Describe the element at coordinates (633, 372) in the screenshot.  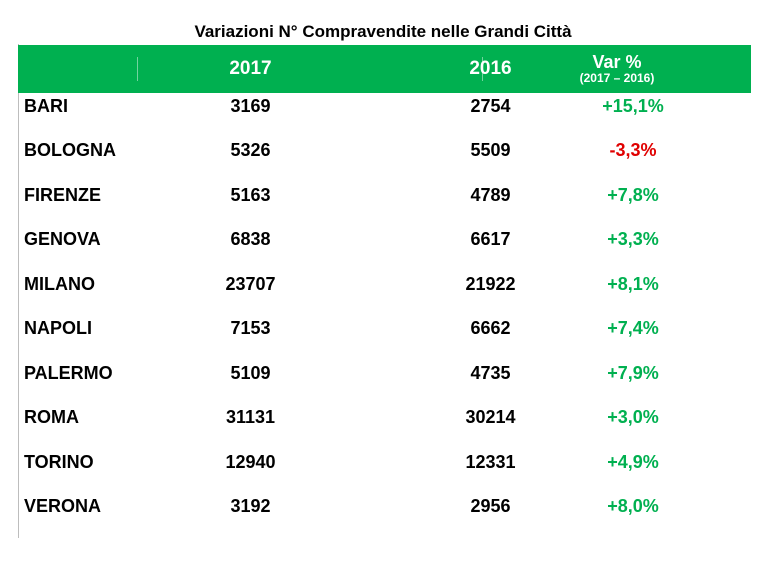
I see `var-cell: +7,9%` at that location.